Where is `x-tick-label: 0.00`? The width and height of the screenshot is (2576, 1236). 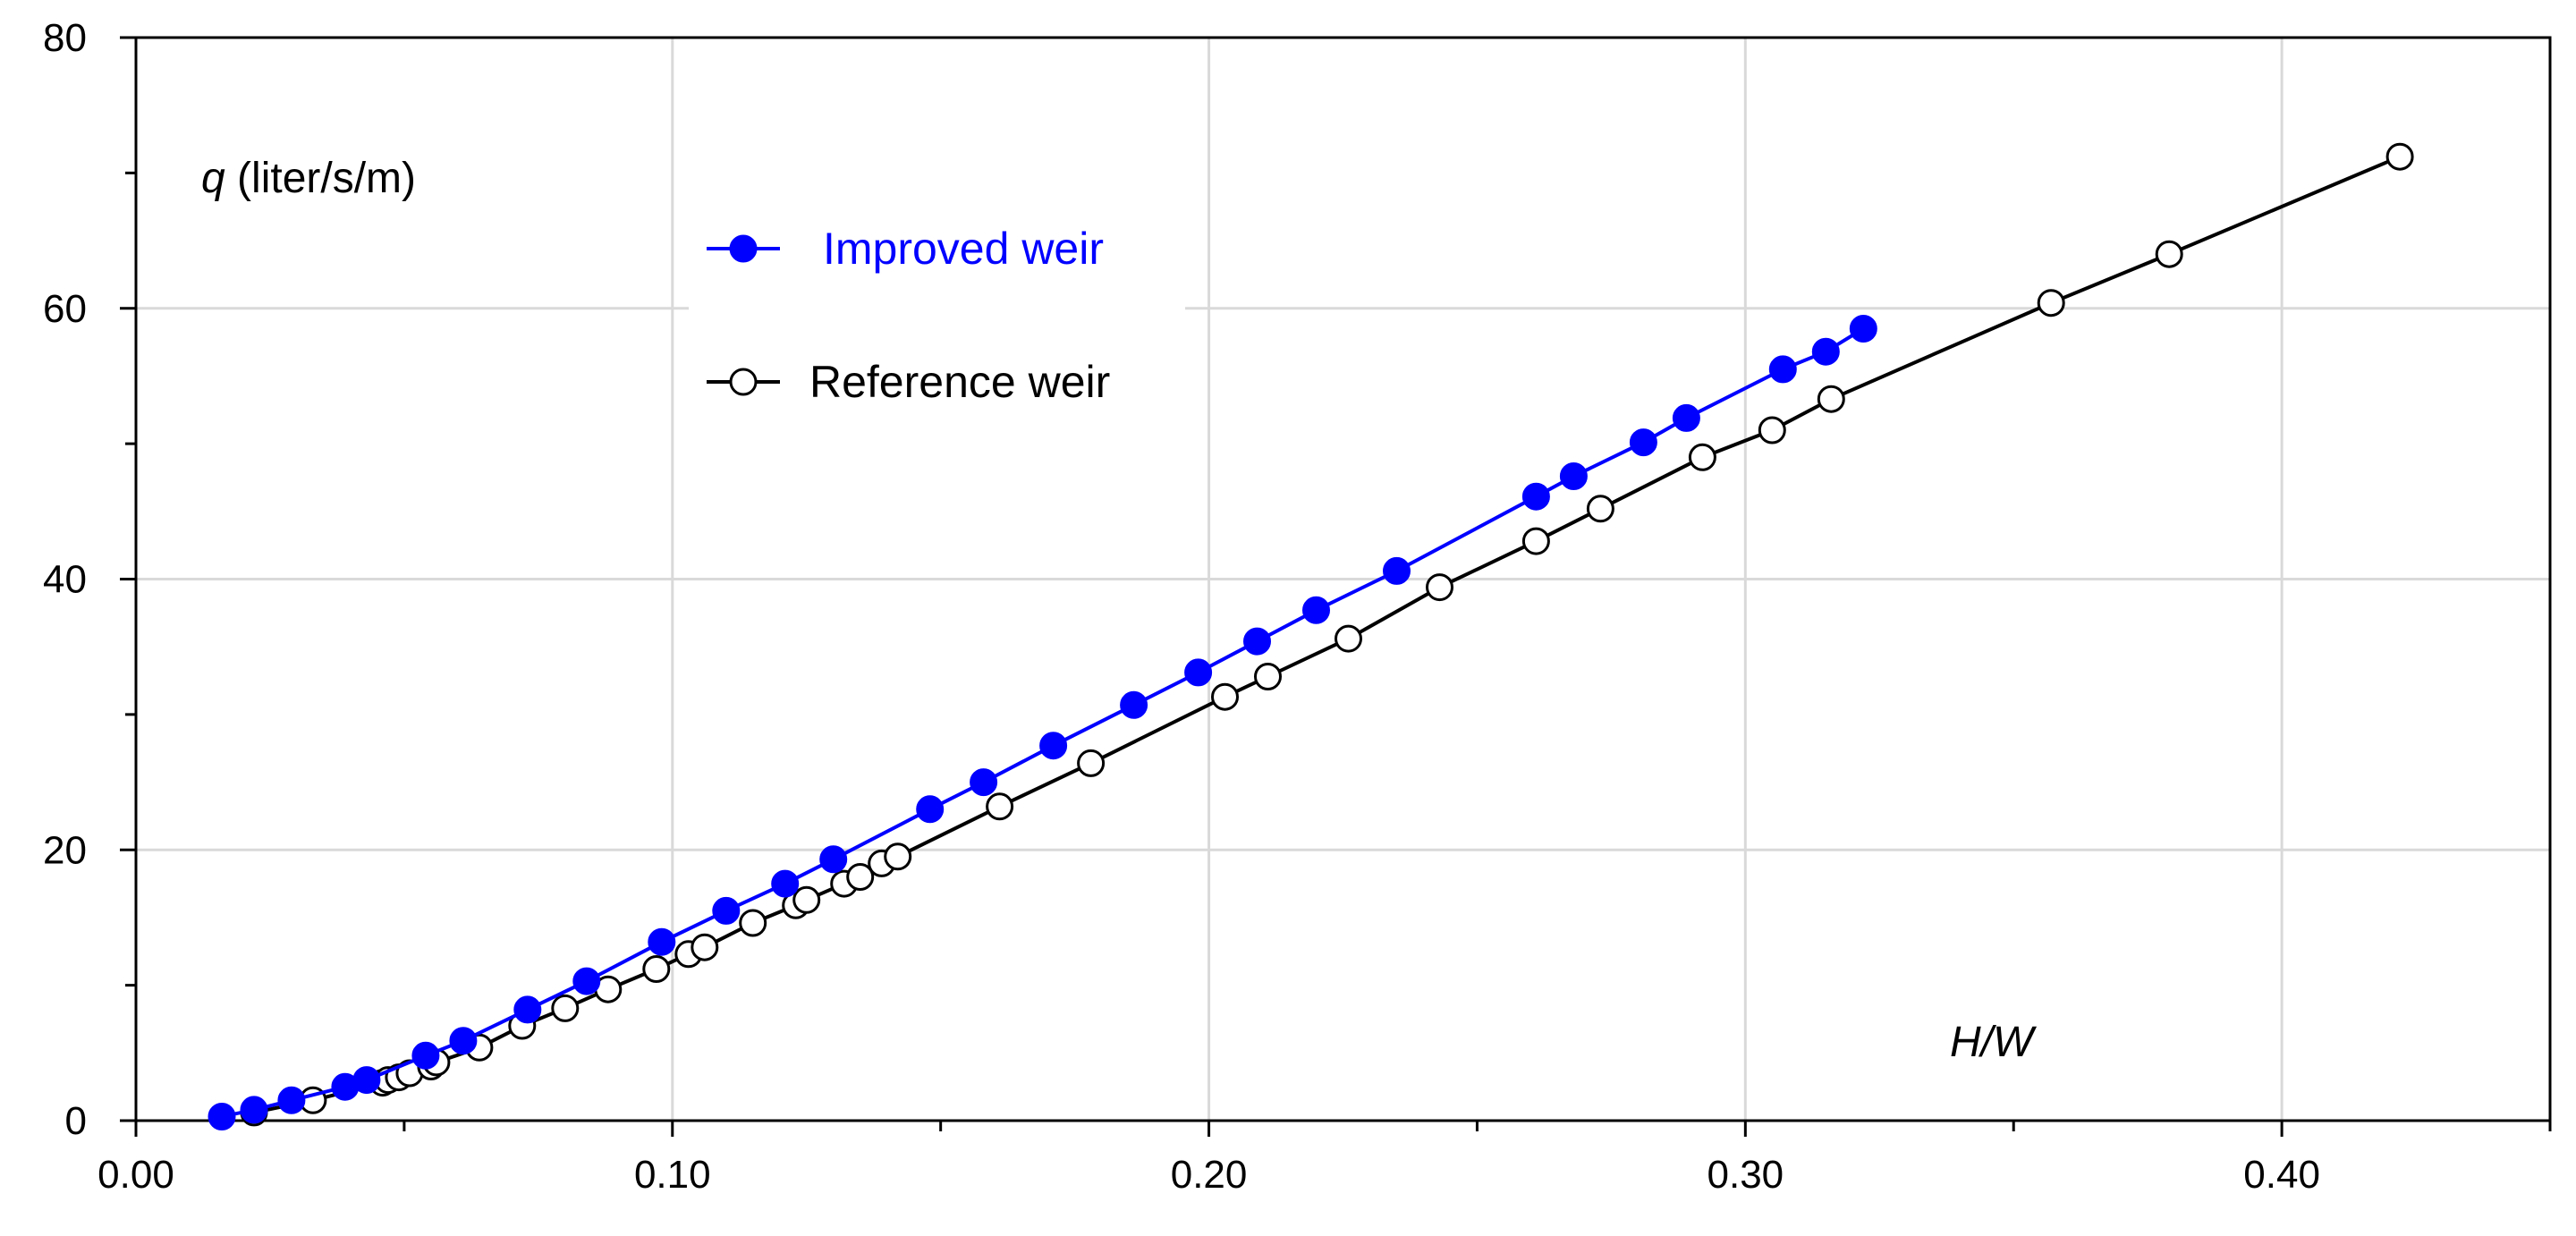
x-tick-label: 0.00 is located at coordinates (135, 1175).